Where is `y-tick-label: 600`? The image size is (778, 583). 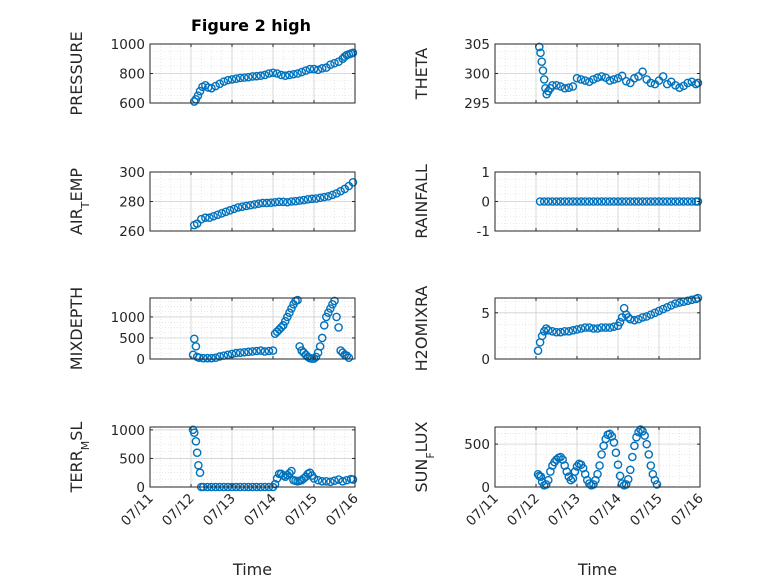
y-tick-label: 600 is located at coordinates (132, 104).